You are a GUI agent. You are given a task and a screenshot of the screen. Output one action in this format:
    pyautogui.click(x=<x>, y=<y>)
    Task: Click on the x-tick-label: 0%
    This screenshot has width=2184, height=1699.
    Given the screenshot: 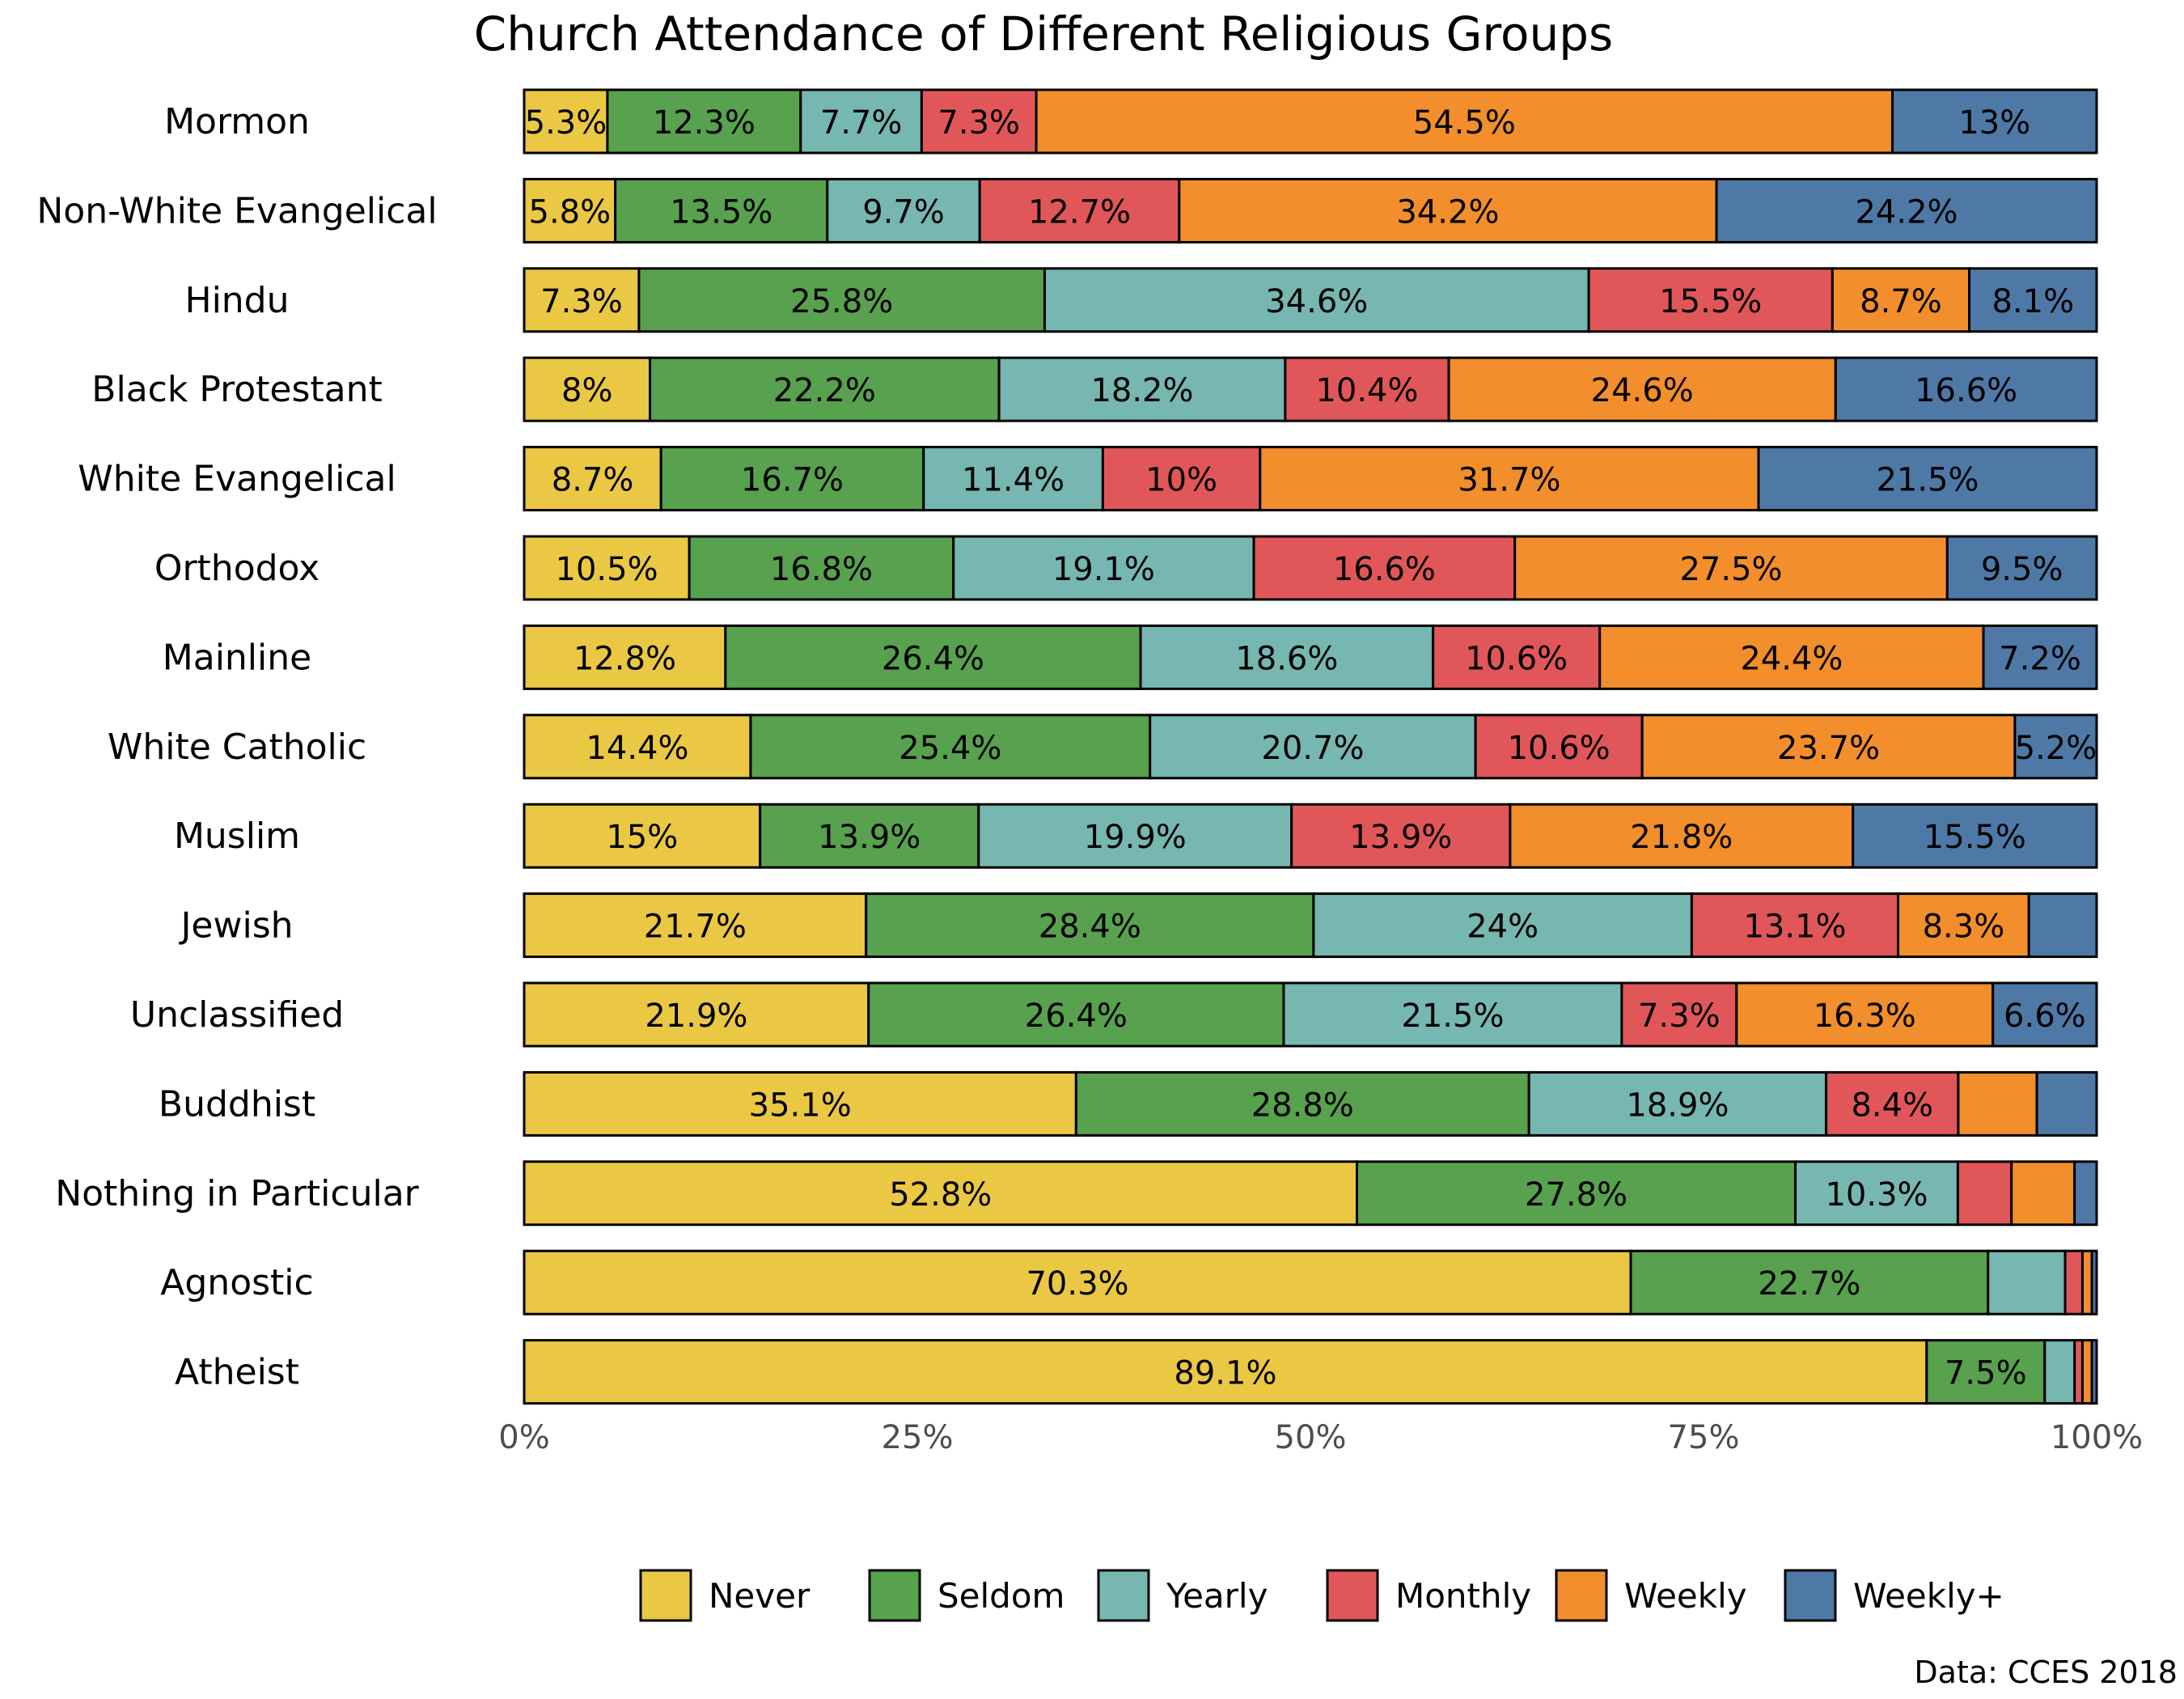 What is the action you would take?
    pyautogui.click(x=523, y=1437)
    